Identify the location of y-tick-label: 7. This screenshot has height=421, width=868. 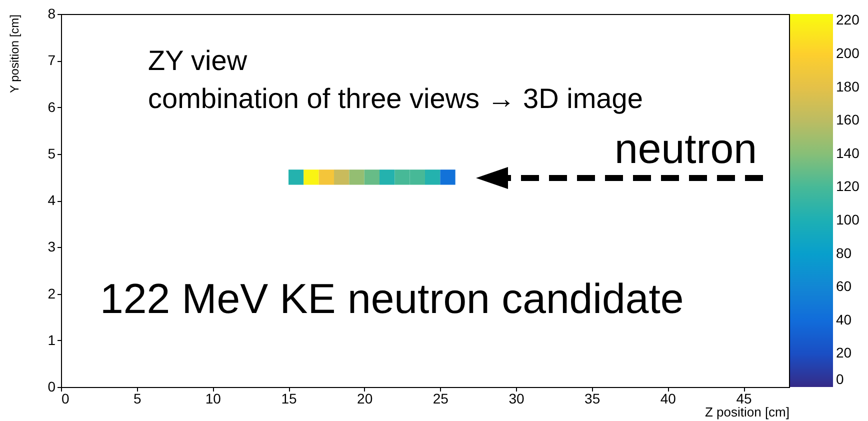
(52, 60).